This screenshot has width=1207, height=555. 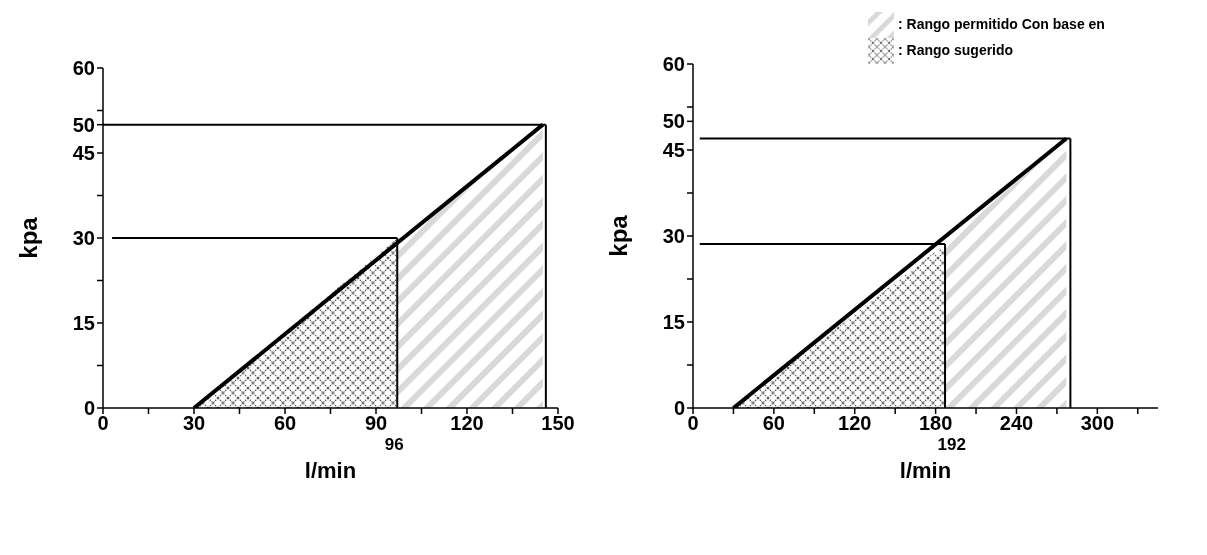 I want to click on legend-label: : Rango permitido Con base en, so click(x=1001, y=23).